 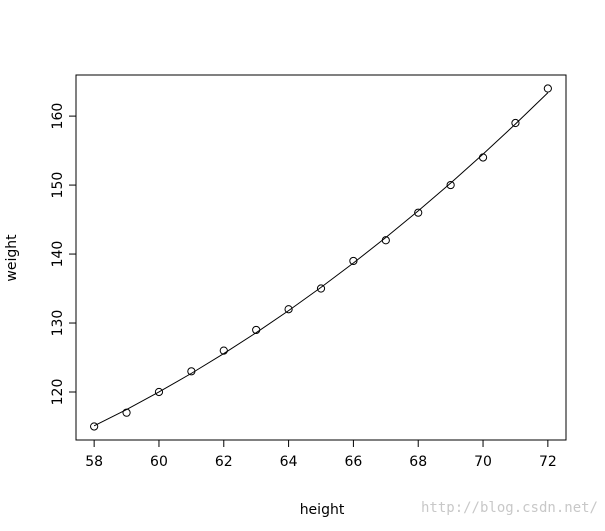 I want to click on x-axis-title: height, so click(x=322, y=510).